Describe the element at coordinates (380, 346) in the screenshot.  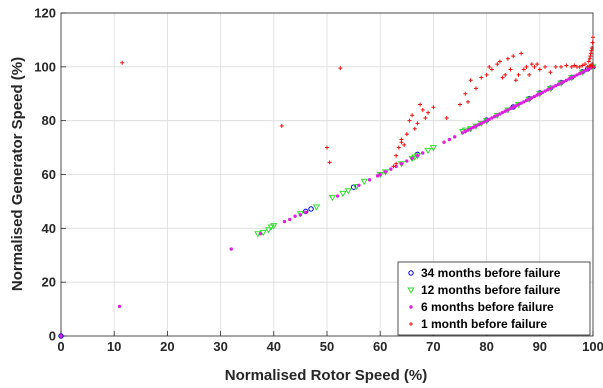
I see `x-tick-label: 60` at that location.